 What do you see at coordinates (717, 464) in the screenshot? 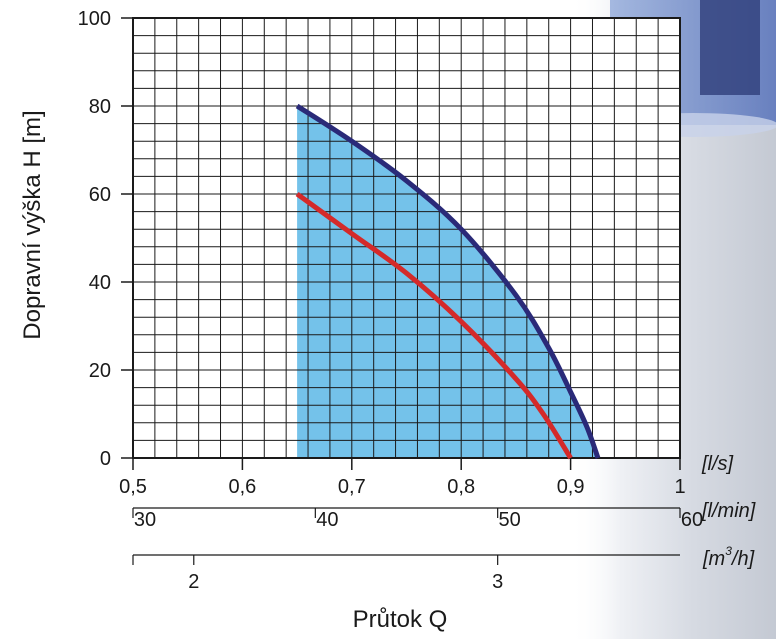
I see `x-unit-l-per-s: [l/s]` at bounding box center [717, 464].